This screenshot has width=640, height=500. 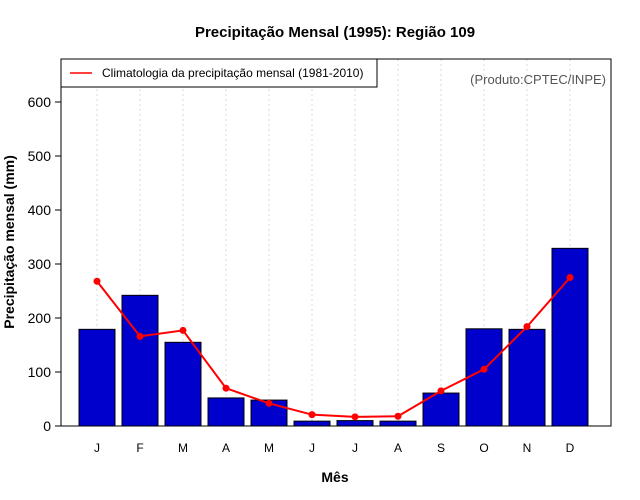 I want to click on chart-title: Precipitação Mensal (1995): Região 109, so click(x=335, y=32).